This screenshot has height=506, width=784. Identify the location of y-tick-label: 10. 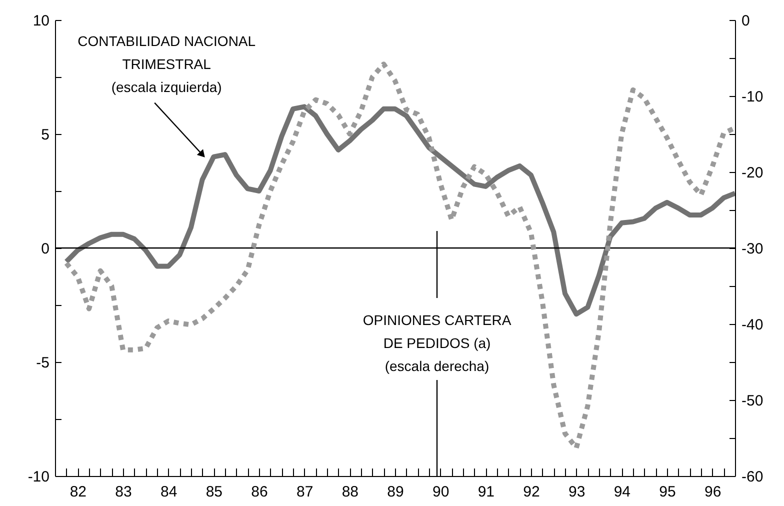
(41, 21).